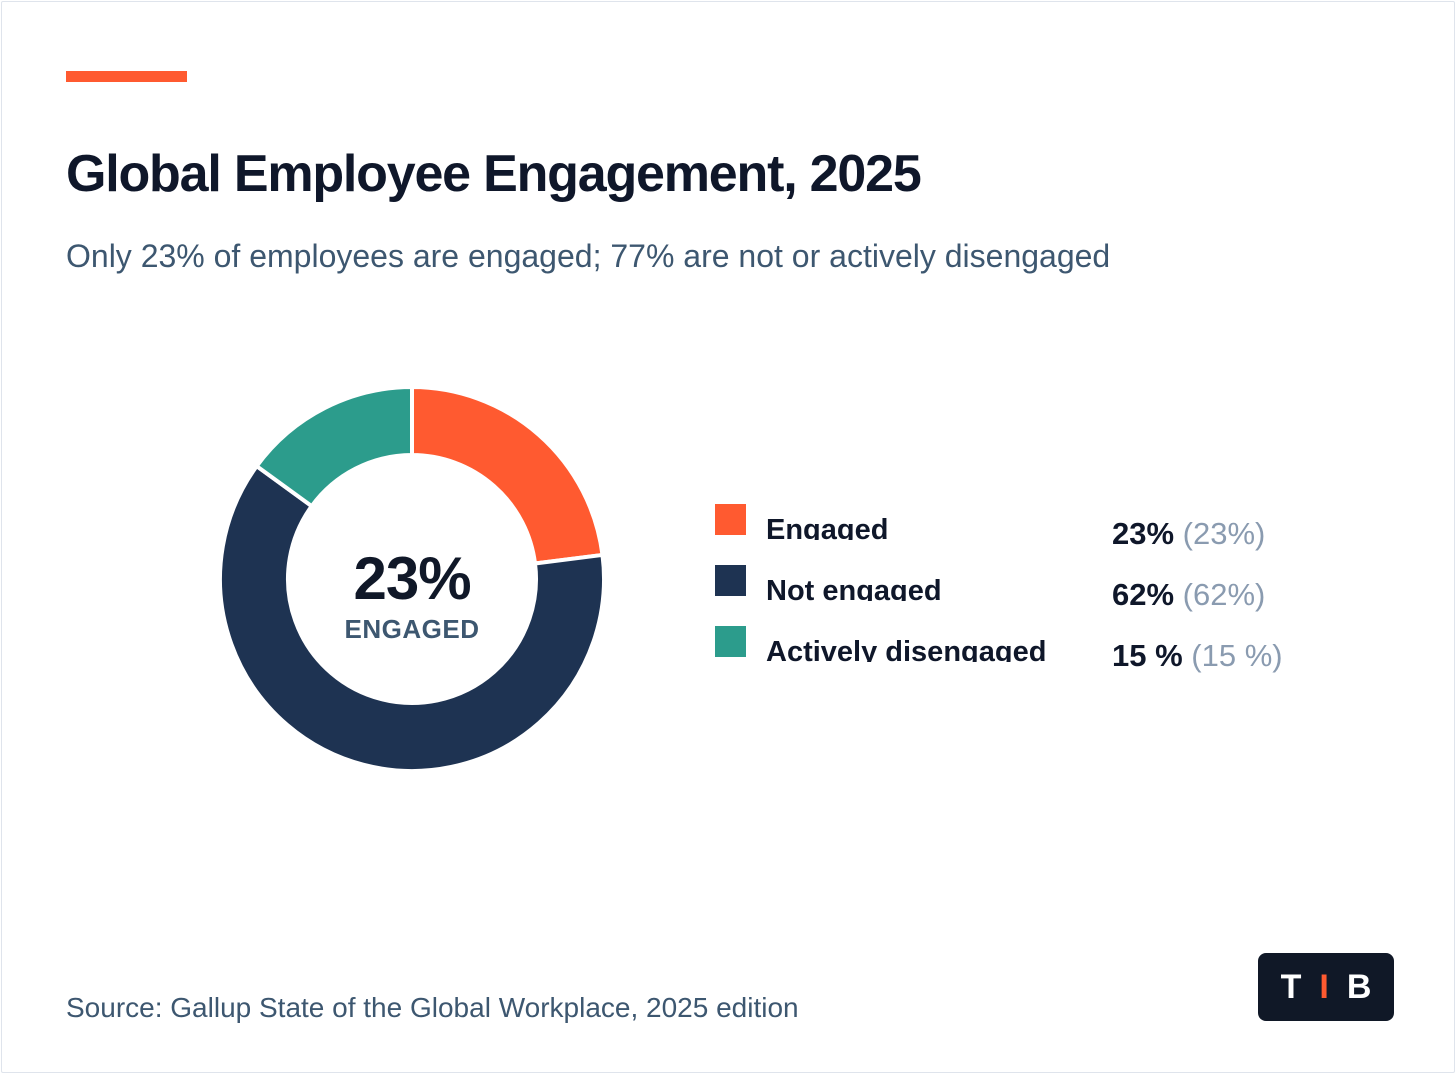 The height and width of the screenshot is (1074, 1456). What do you see at coordinates (1224, 533) in the screenshot?
I see `legend-percent-secondary: (23%)` at bounding box center [1224, 533].